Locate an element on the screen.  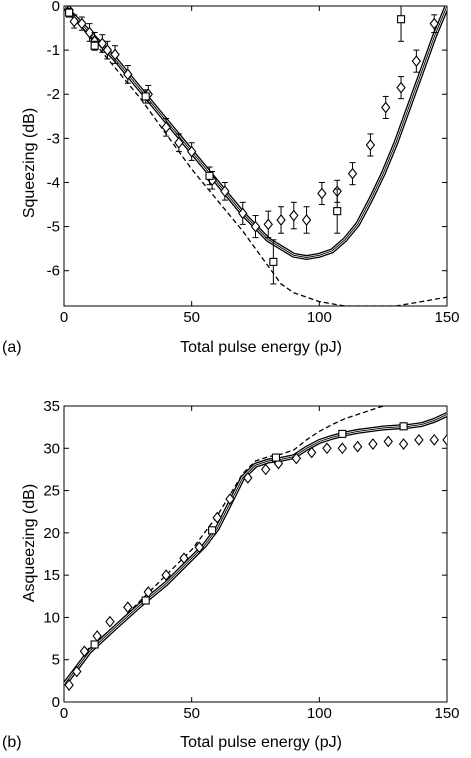
y-tick-label: -4 is located at coordinates (53, 182).